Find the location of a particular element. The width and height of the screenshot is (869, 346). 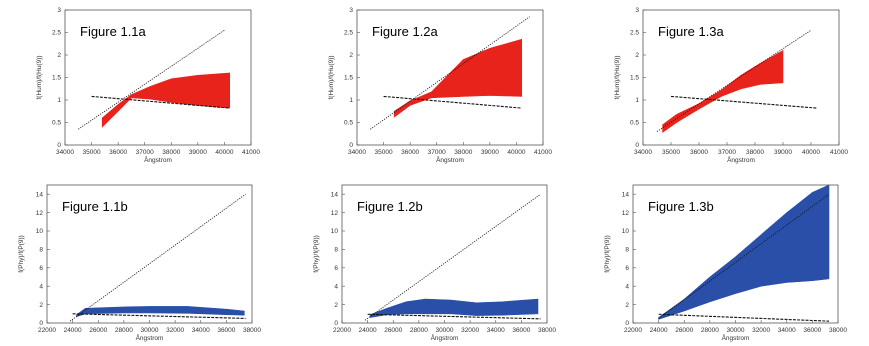

panel-title: Figure 1.3b is located at coordinates (681, 206).